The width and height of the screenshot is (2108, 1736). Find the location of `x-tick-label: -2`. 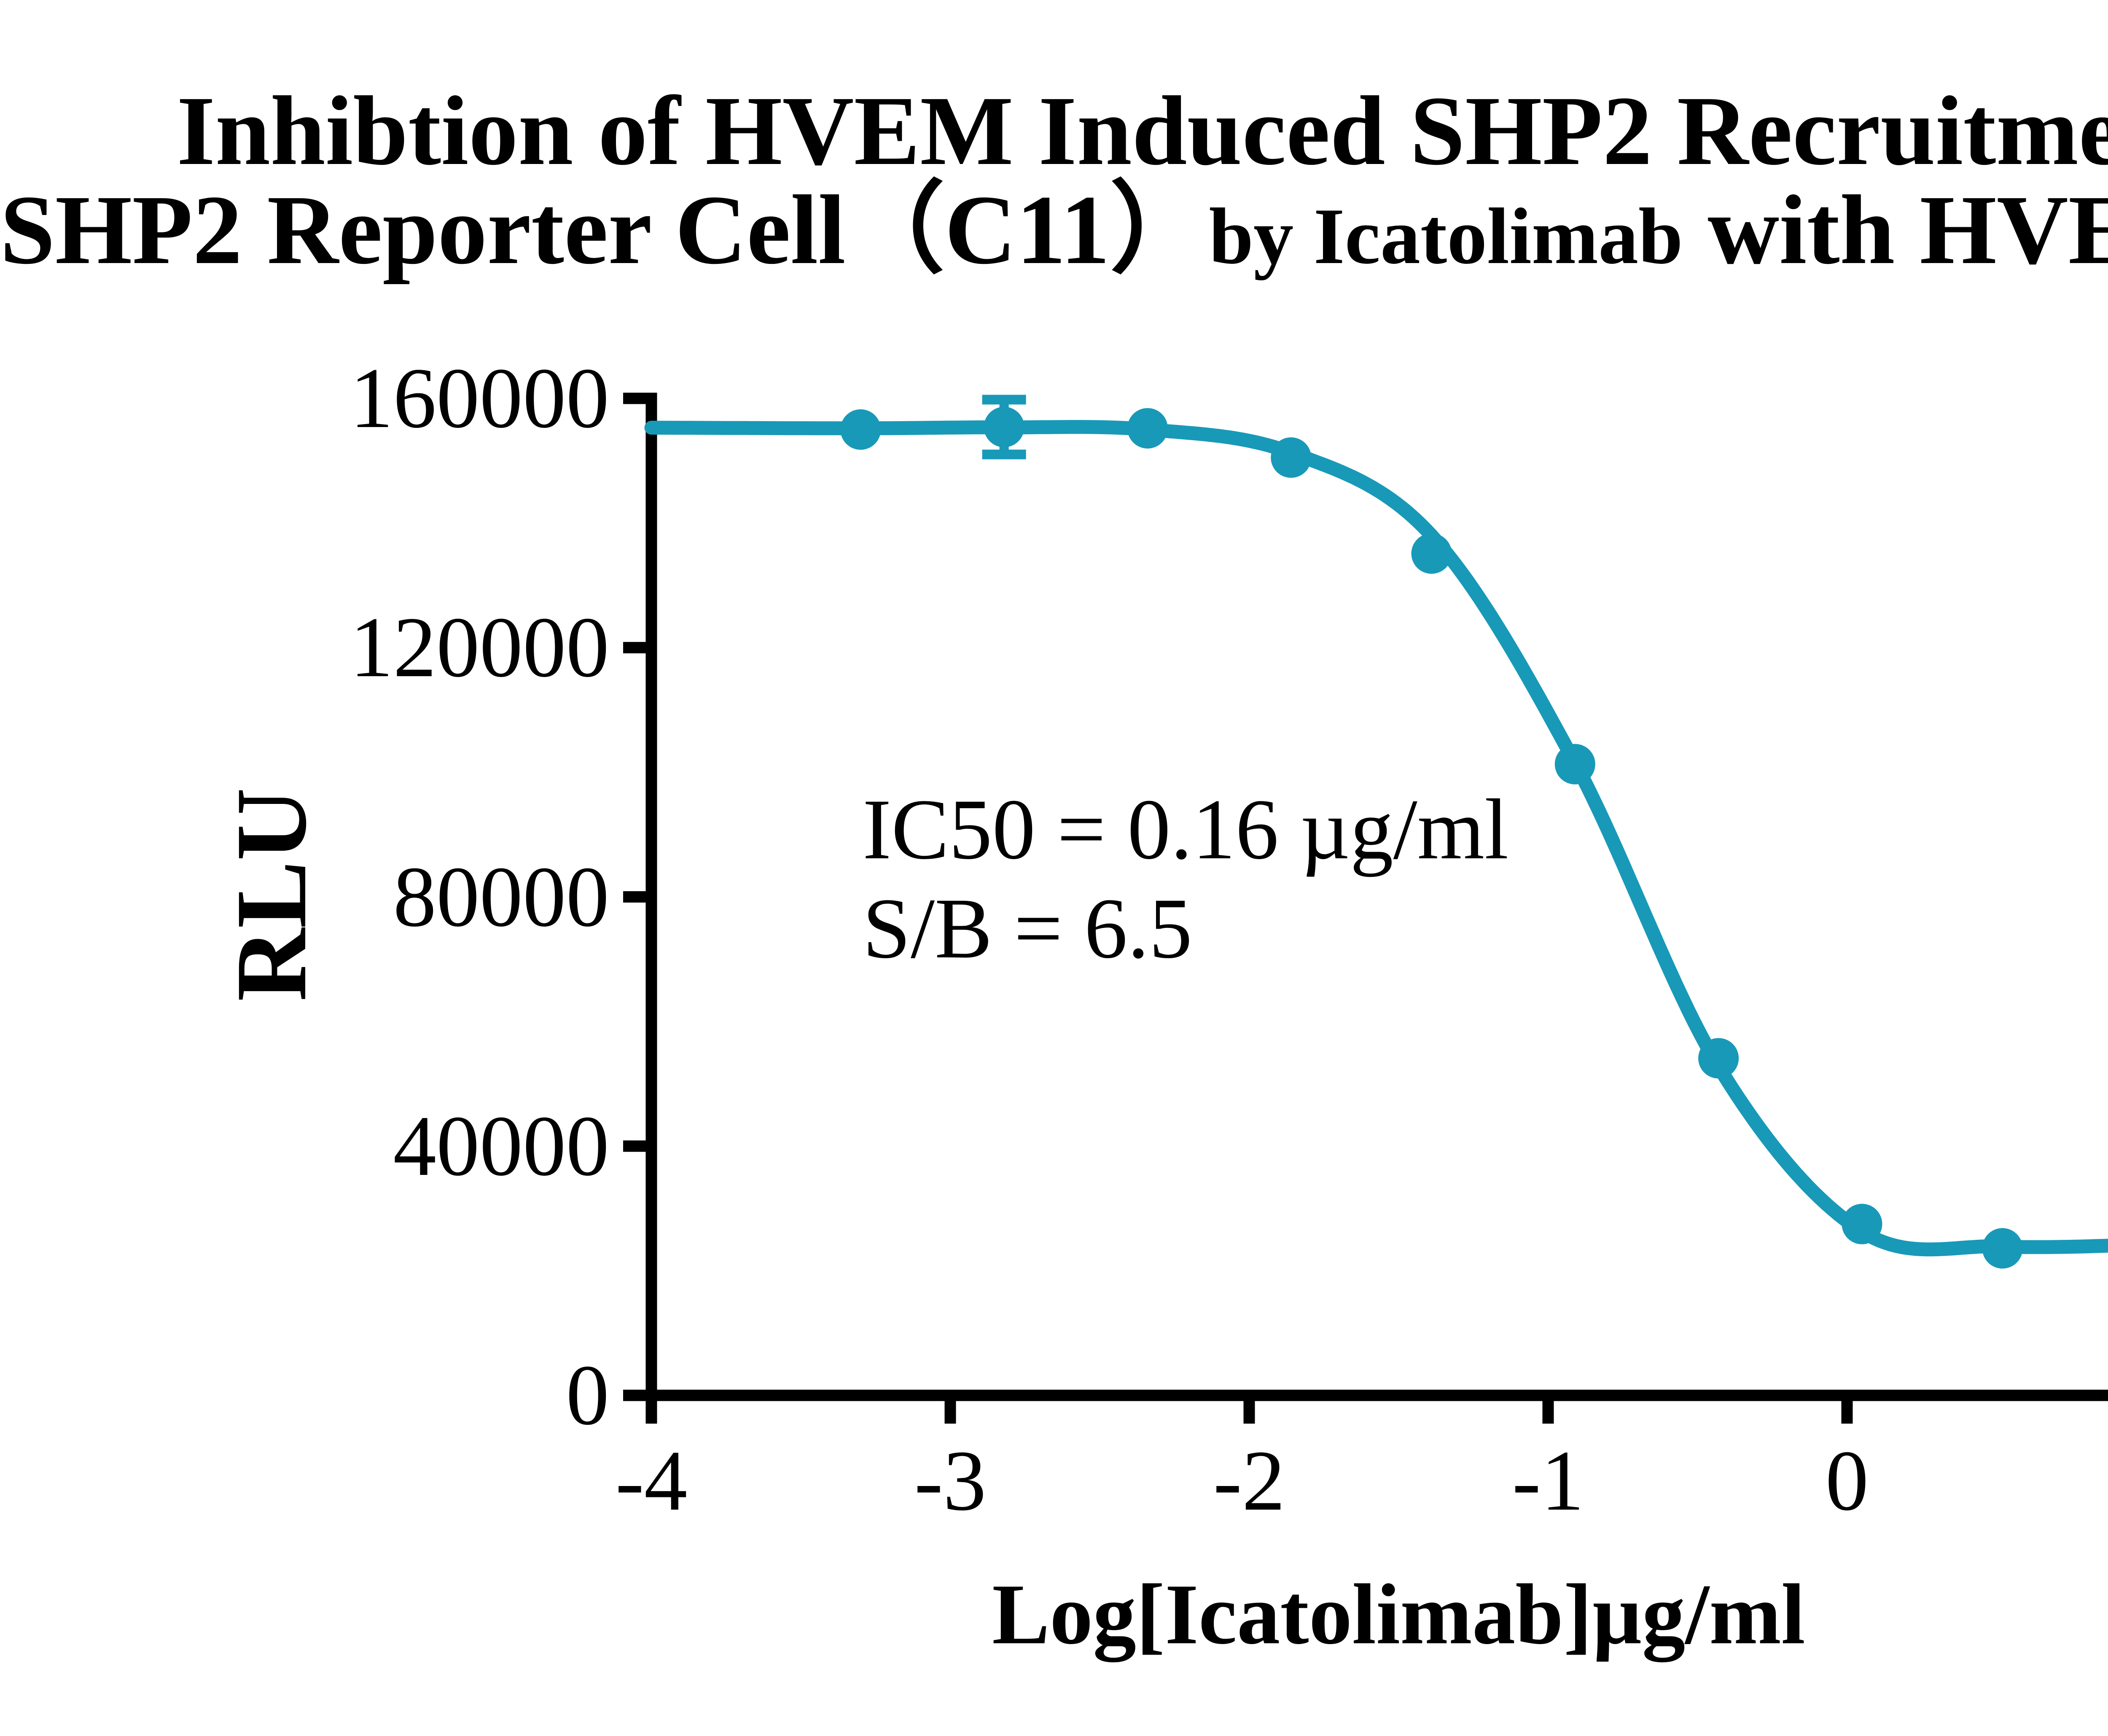

x-tick-label: -2 is located at coordinates (1249, 1481).